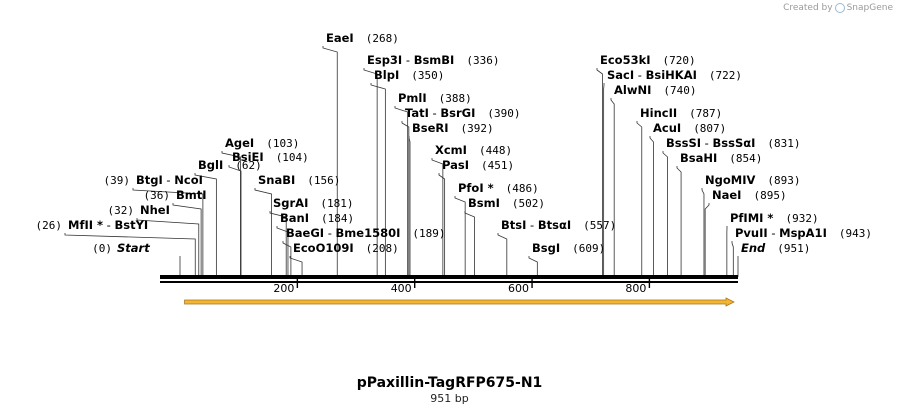 This screenshot has width=899, height=415. I want to click on site-position: (722), so click(725, 75).